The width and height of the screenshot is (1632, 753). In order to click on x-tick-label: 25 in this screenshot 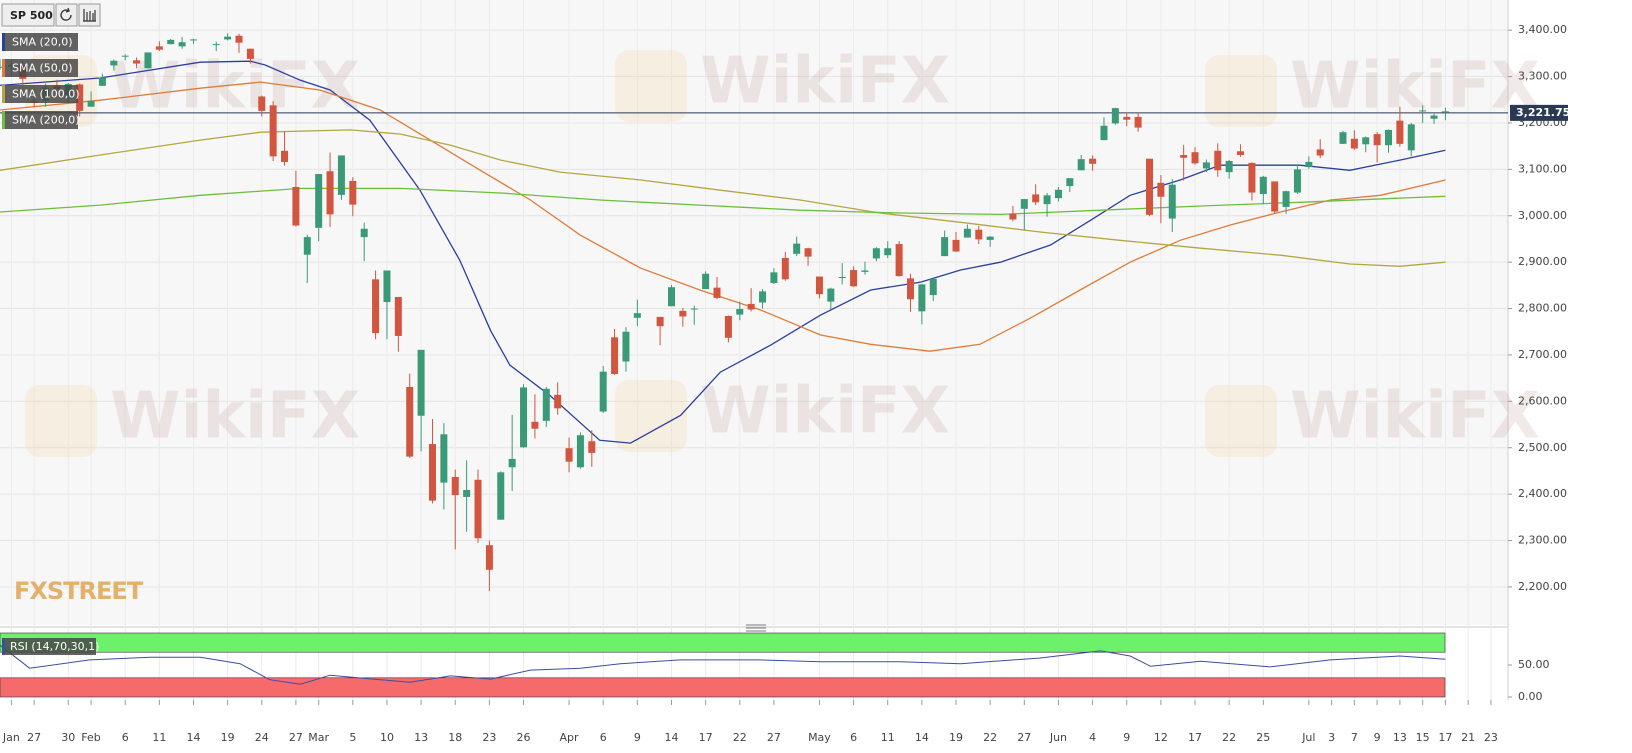, I will do `click(1263, 737)`.